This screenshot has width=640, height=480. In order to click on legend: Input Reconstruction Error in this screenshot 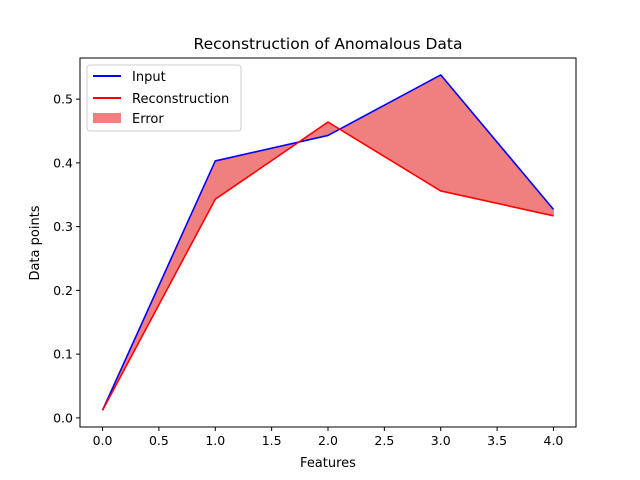, I will do `click(164, 98)`.